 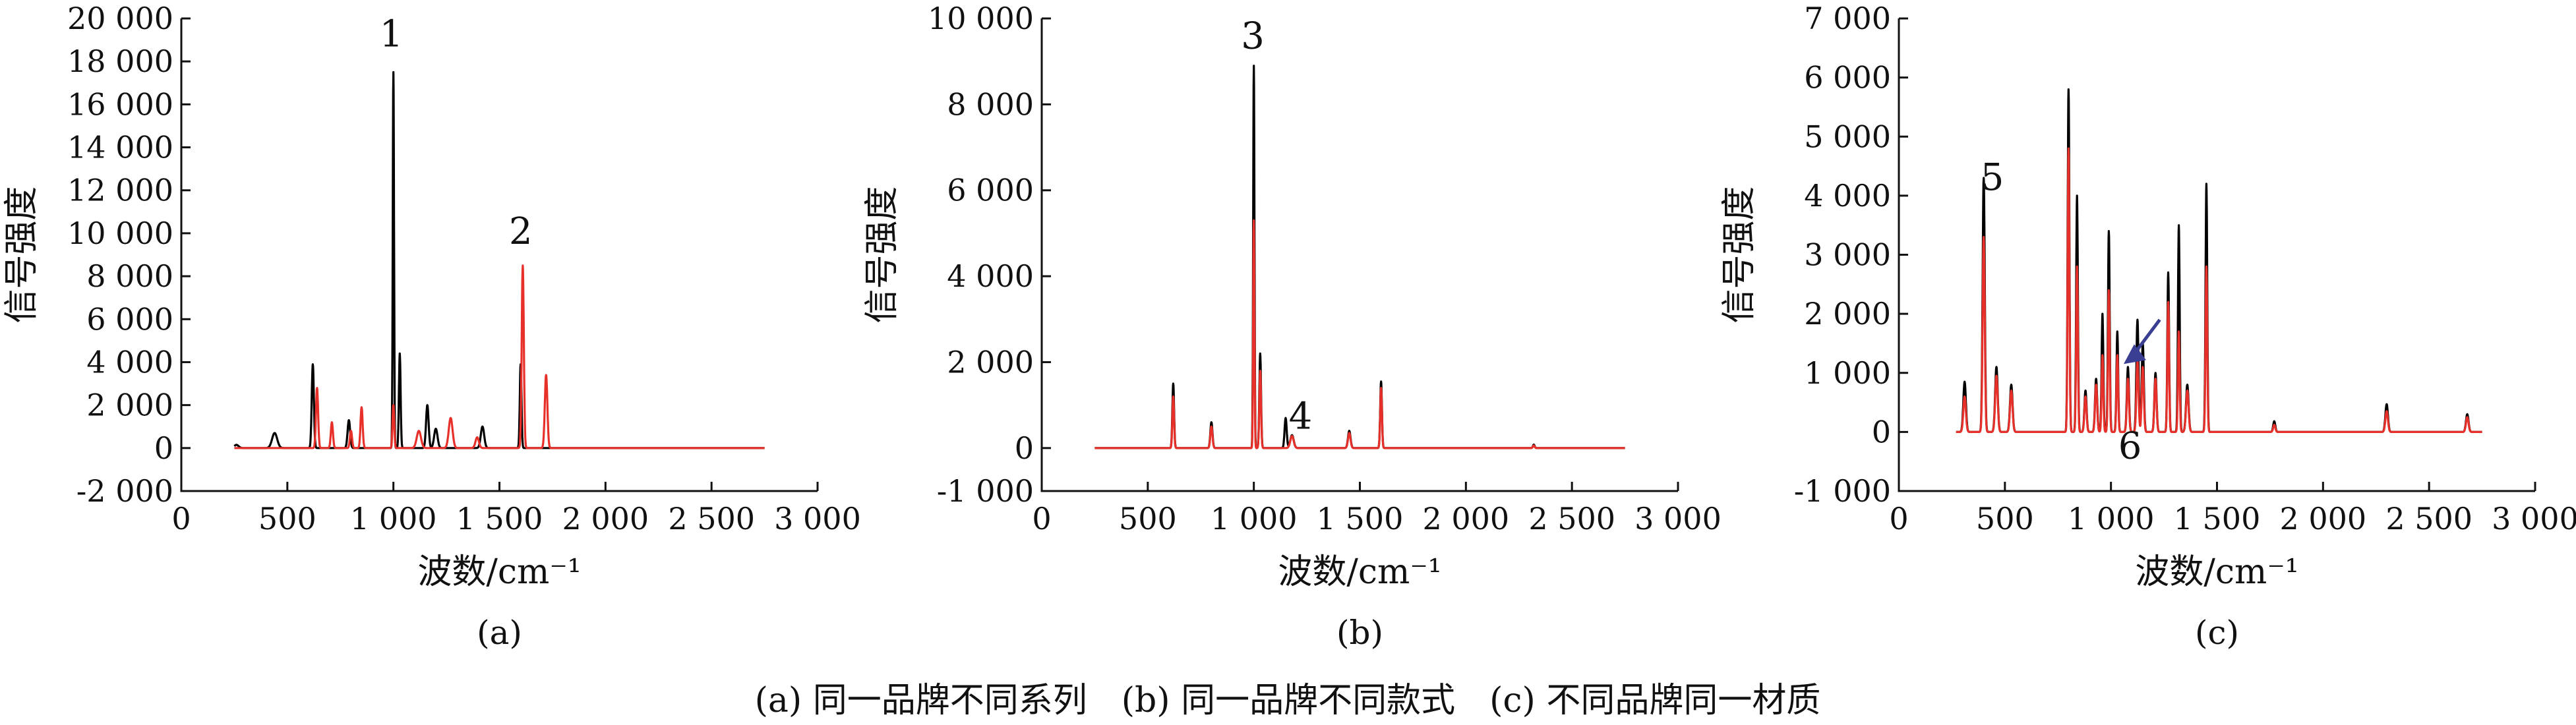 What do you see at coordinates (499, 633) in the screenshot?
I see `panel-label: (a)` at bounding box center [499, 633].